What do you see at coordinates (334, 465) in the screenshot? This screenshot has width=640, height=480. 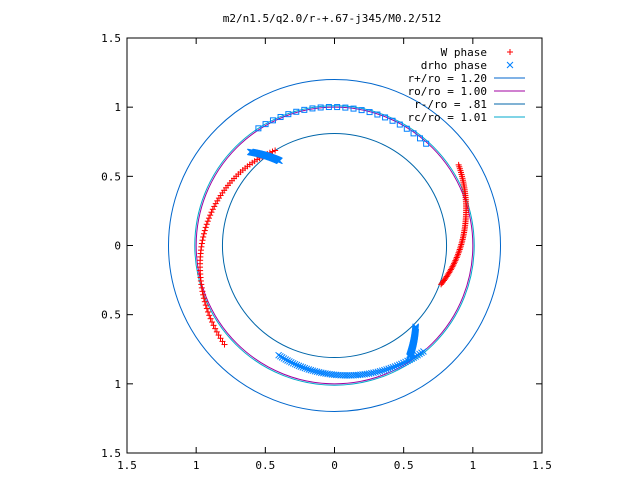 I see `x-tick-label: 0` at bounding box center [334, 465].